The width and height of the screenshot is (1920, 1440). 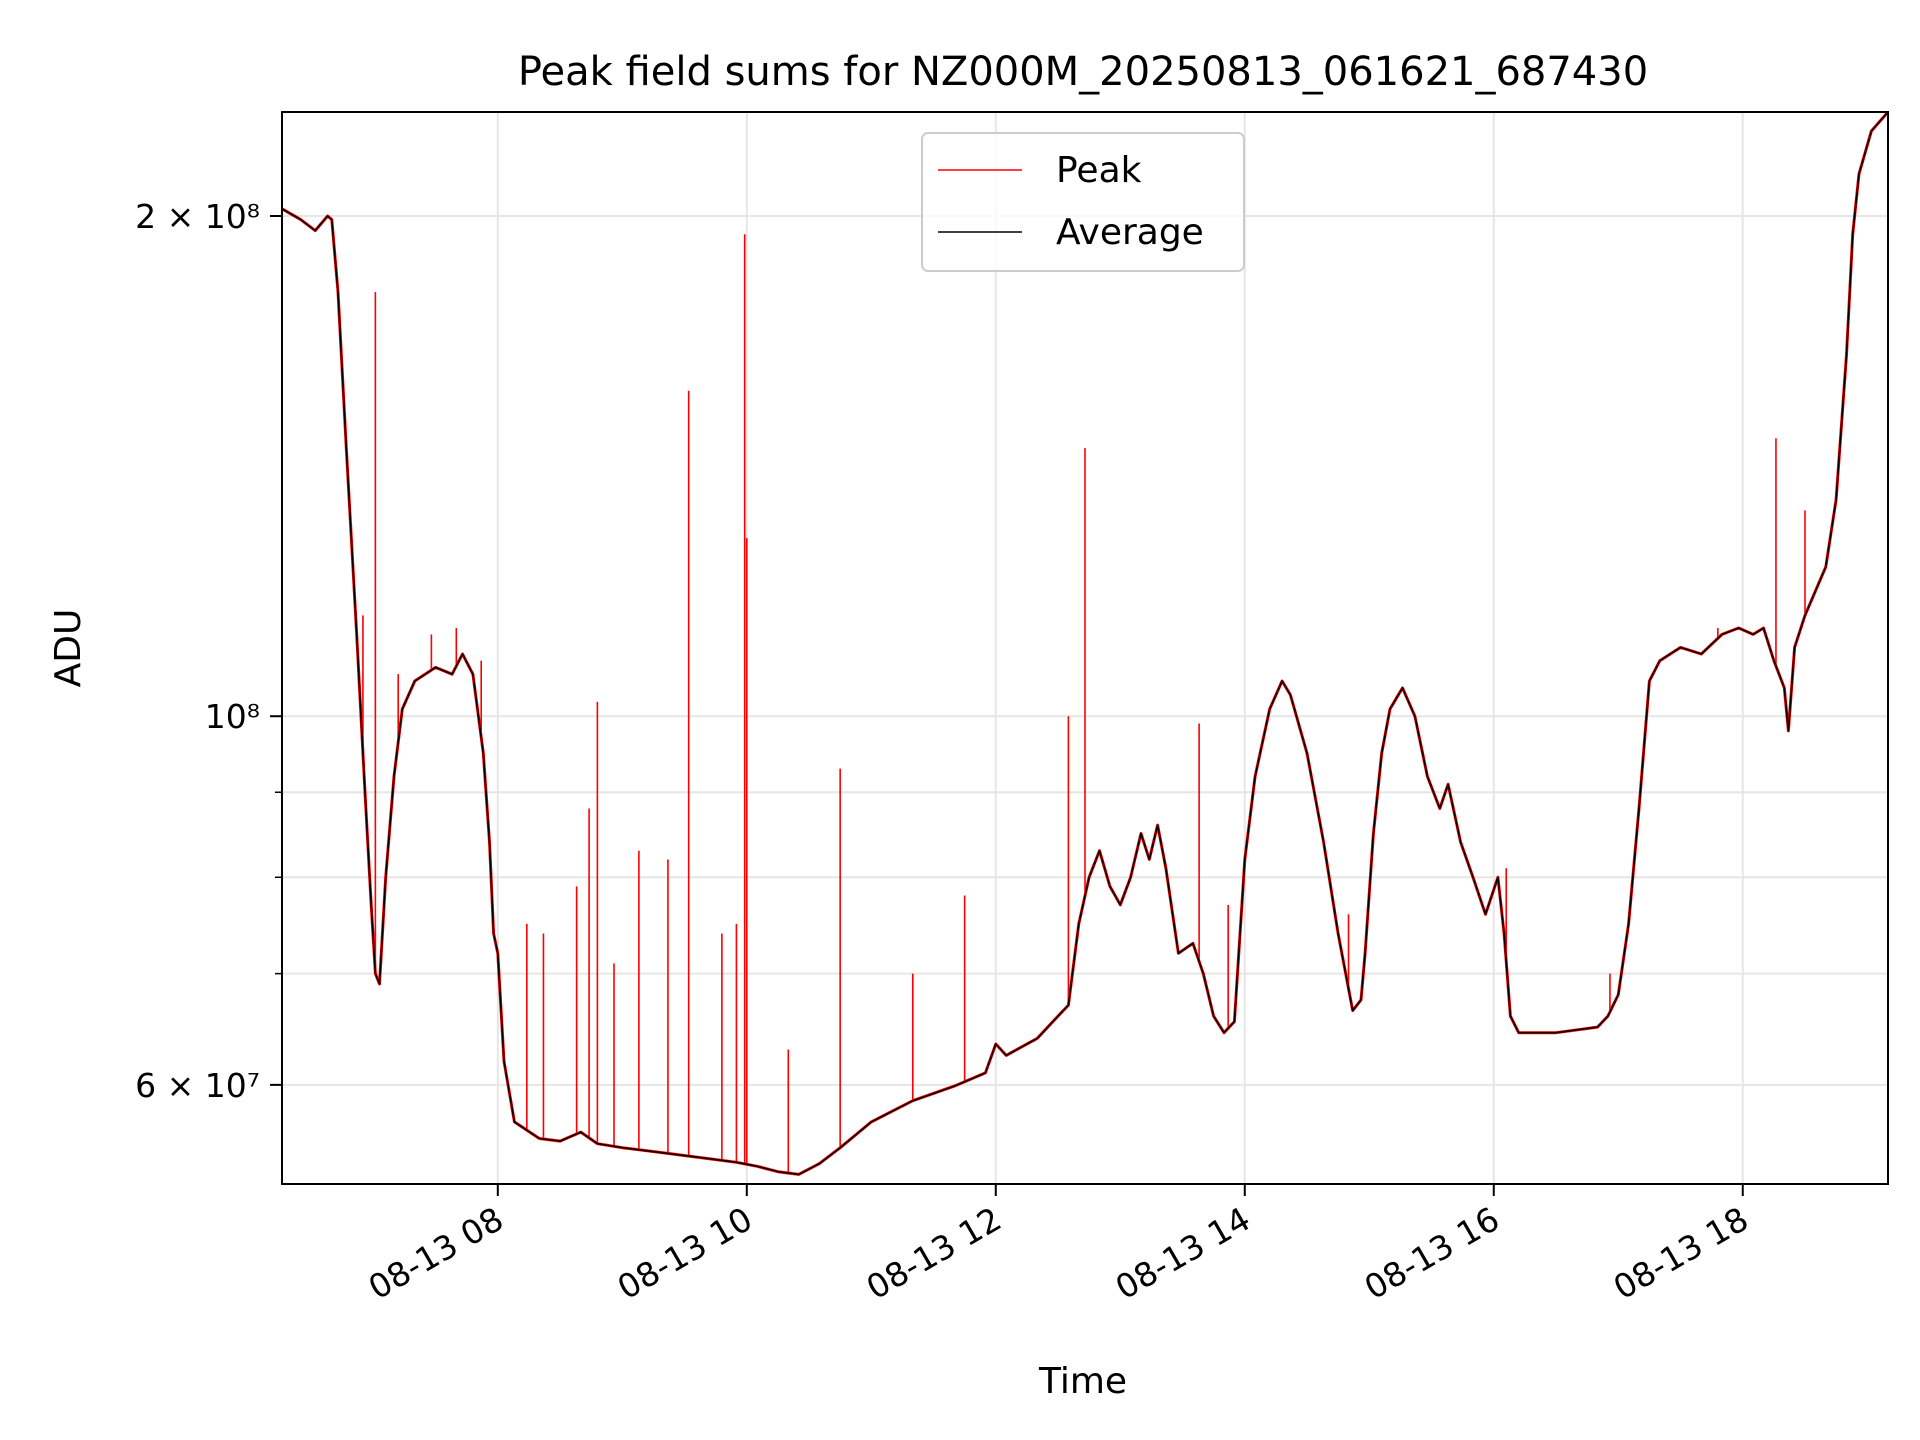 What do you see at coordinates (1099, 170) in the screenshot?
I see `legend-peak-label: Peak` at bounding box center [1099, 170].